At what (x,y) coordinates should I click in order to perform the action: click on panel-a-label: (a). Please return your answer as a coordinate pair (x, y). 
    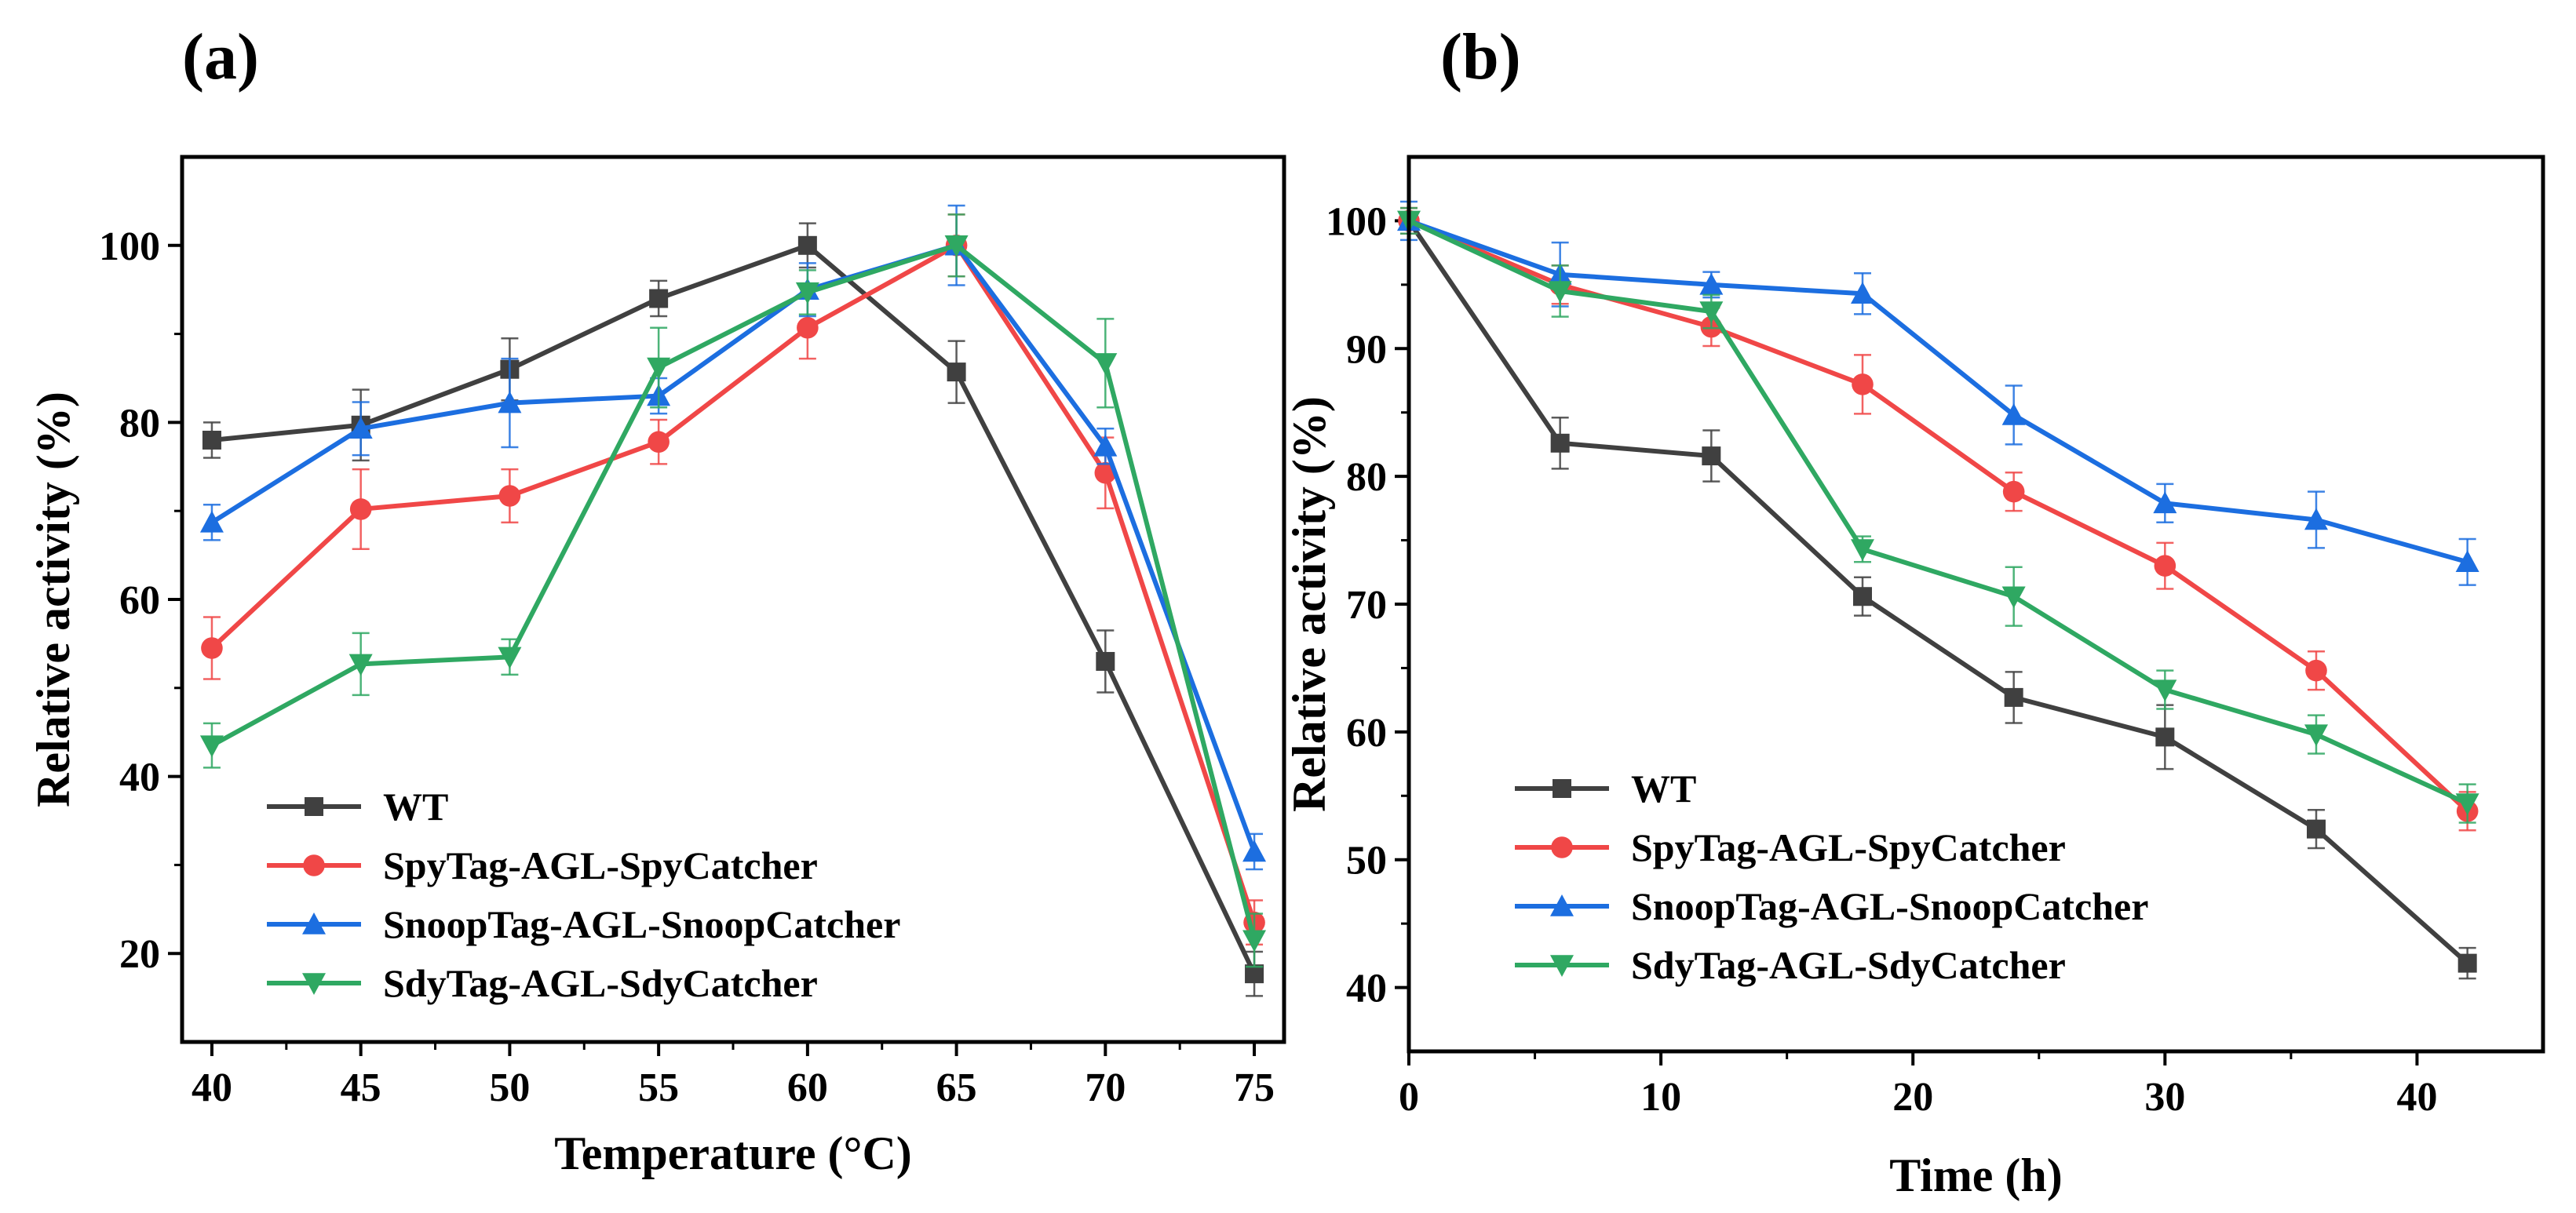
    Looking at the image, I should click on (220, 56).